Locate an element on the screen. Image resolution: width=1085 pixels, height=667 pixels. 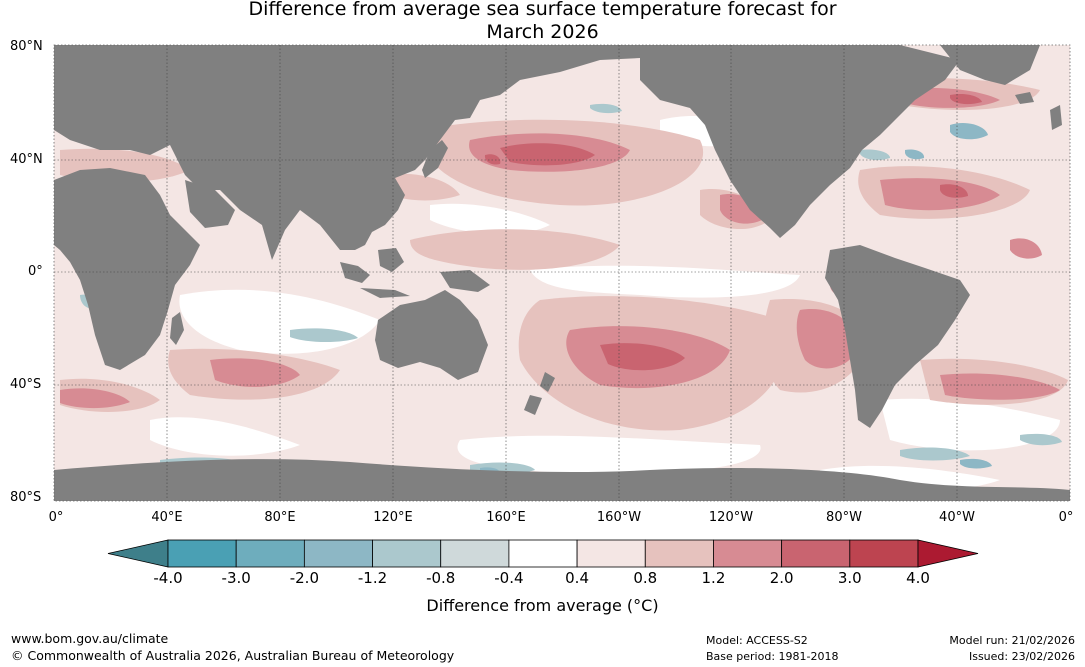
title-line-2: March 2026 is located at coordinates (542, 32).